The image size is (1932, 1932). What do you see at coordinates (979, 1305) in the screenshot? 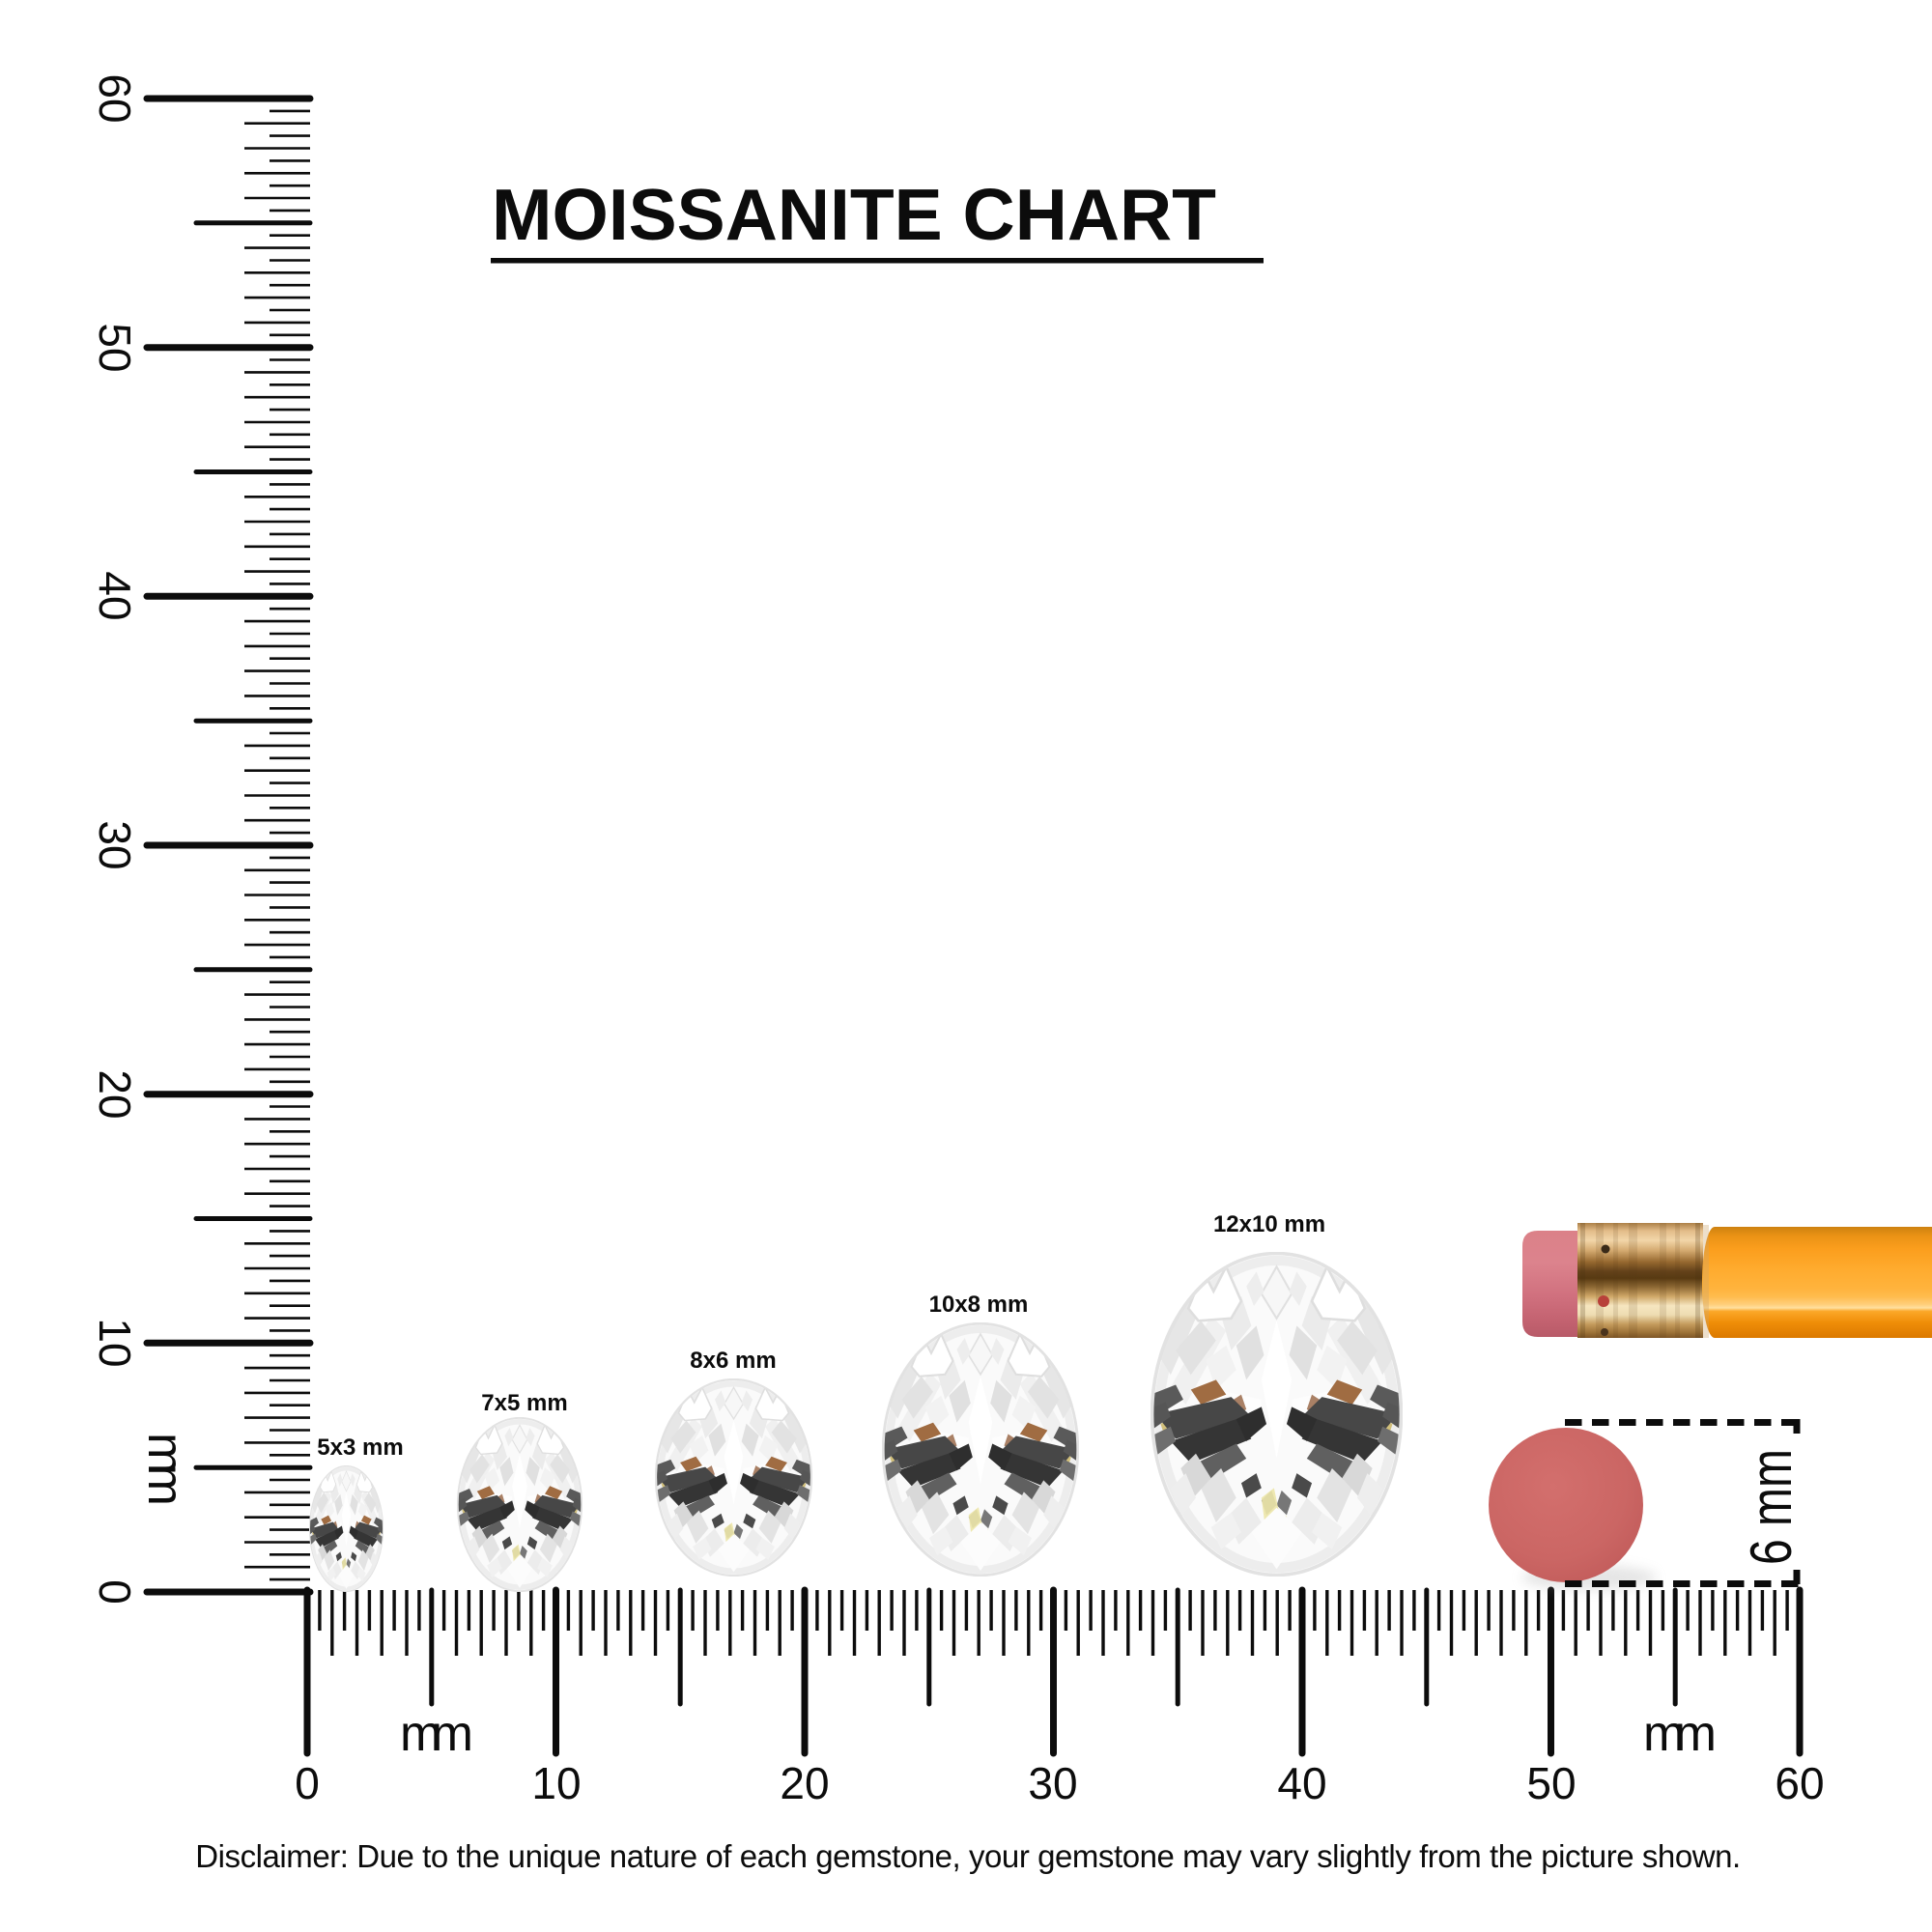
I see `svg-text: 10x8 mm` at bounding box center [979, 1305].